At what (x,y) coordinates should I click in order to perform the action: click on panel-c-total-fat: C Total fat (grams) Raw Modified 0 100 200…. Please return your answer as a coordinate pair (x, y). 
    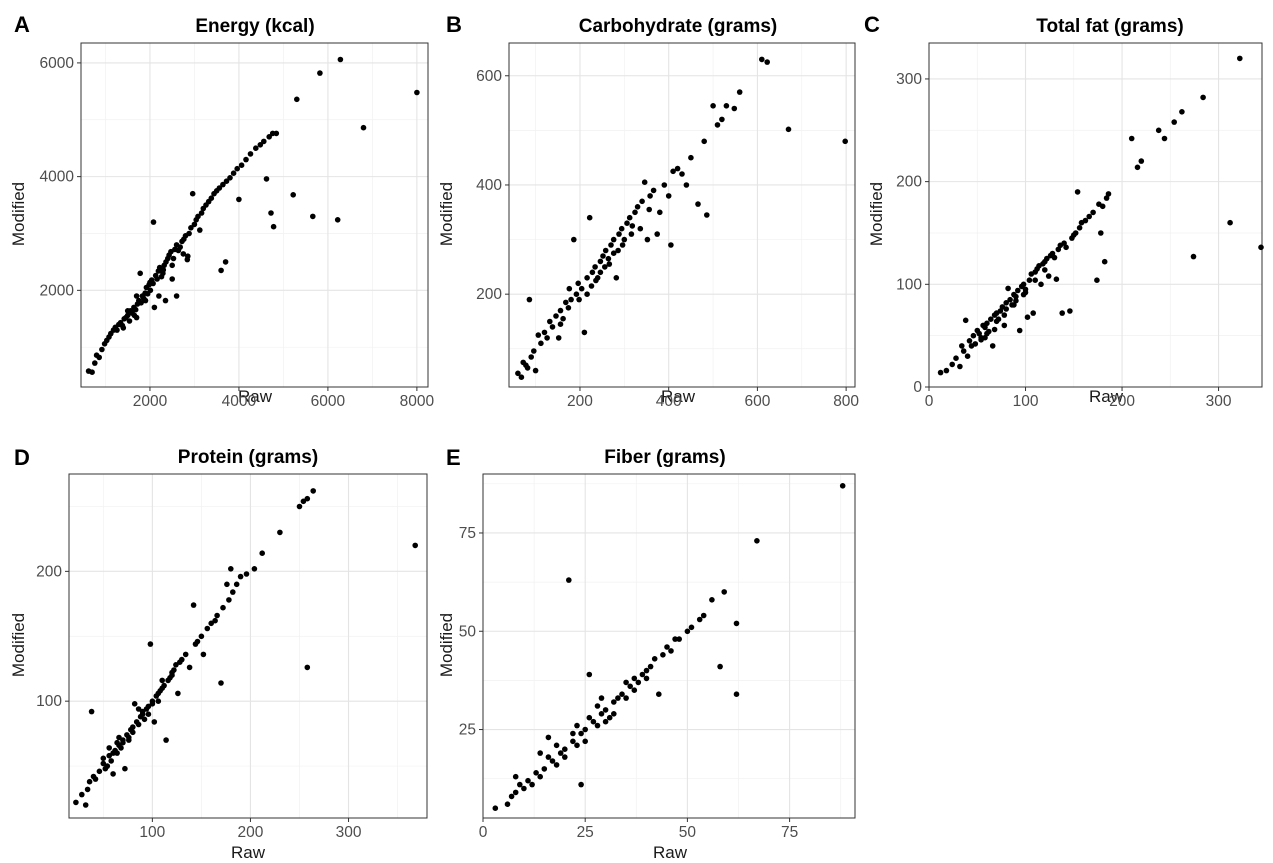
    Looking at the image, I should click on (1064, 211).